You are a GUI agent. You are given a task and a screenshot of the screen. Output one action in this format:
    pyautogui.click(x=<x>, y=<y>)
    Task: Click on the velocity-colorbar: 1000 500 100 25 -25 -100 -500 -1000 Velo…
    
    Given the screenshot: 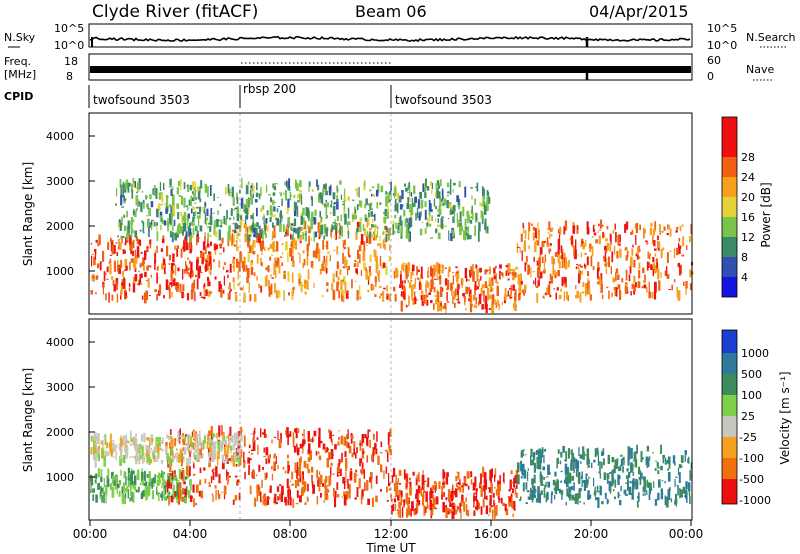 What is the action you would take?
    pyautogui.click(x=756, y=418)
    